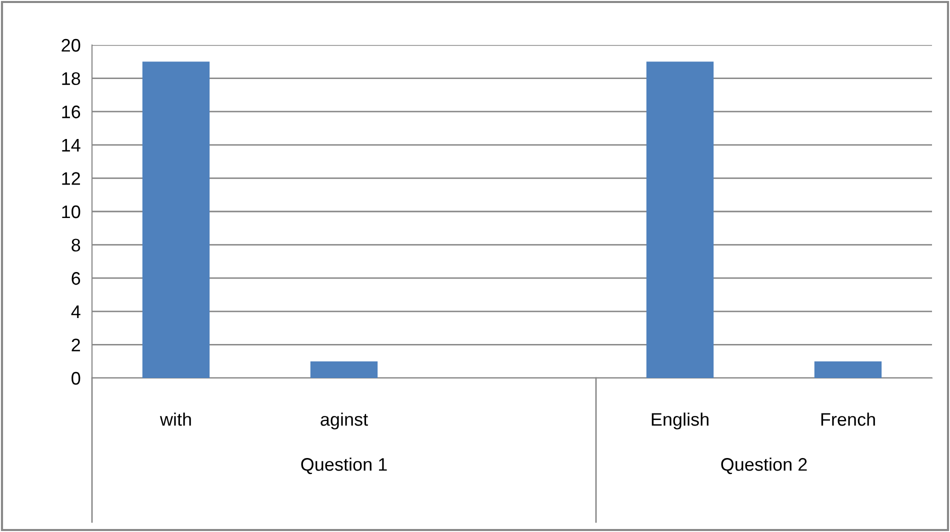  What do you see at coordinates (175, 419) in the screenshot?
I see `x-tick-label: with` at bounding box center [175, 419].